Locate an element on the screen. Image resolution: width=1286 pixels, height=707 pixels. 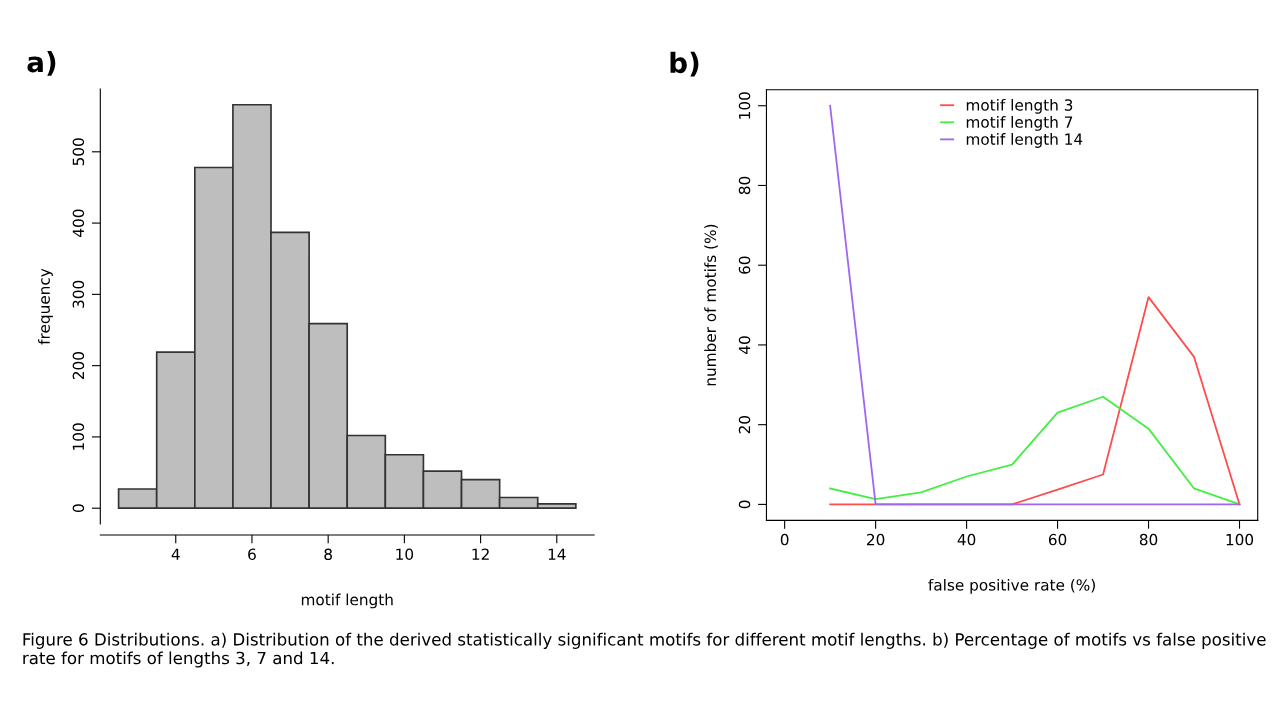
x-tick-label: 40 is located at coordinates (966, 539).